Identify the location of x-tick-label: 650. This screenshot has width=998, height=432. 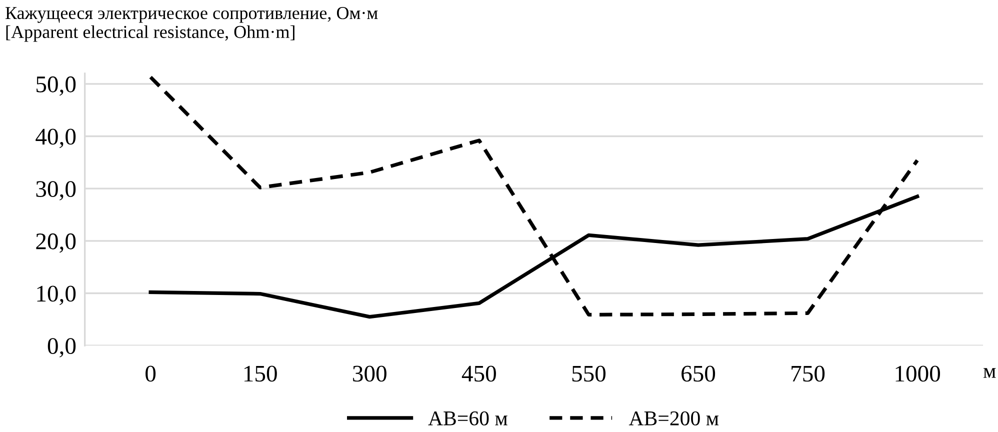
(699, 374).